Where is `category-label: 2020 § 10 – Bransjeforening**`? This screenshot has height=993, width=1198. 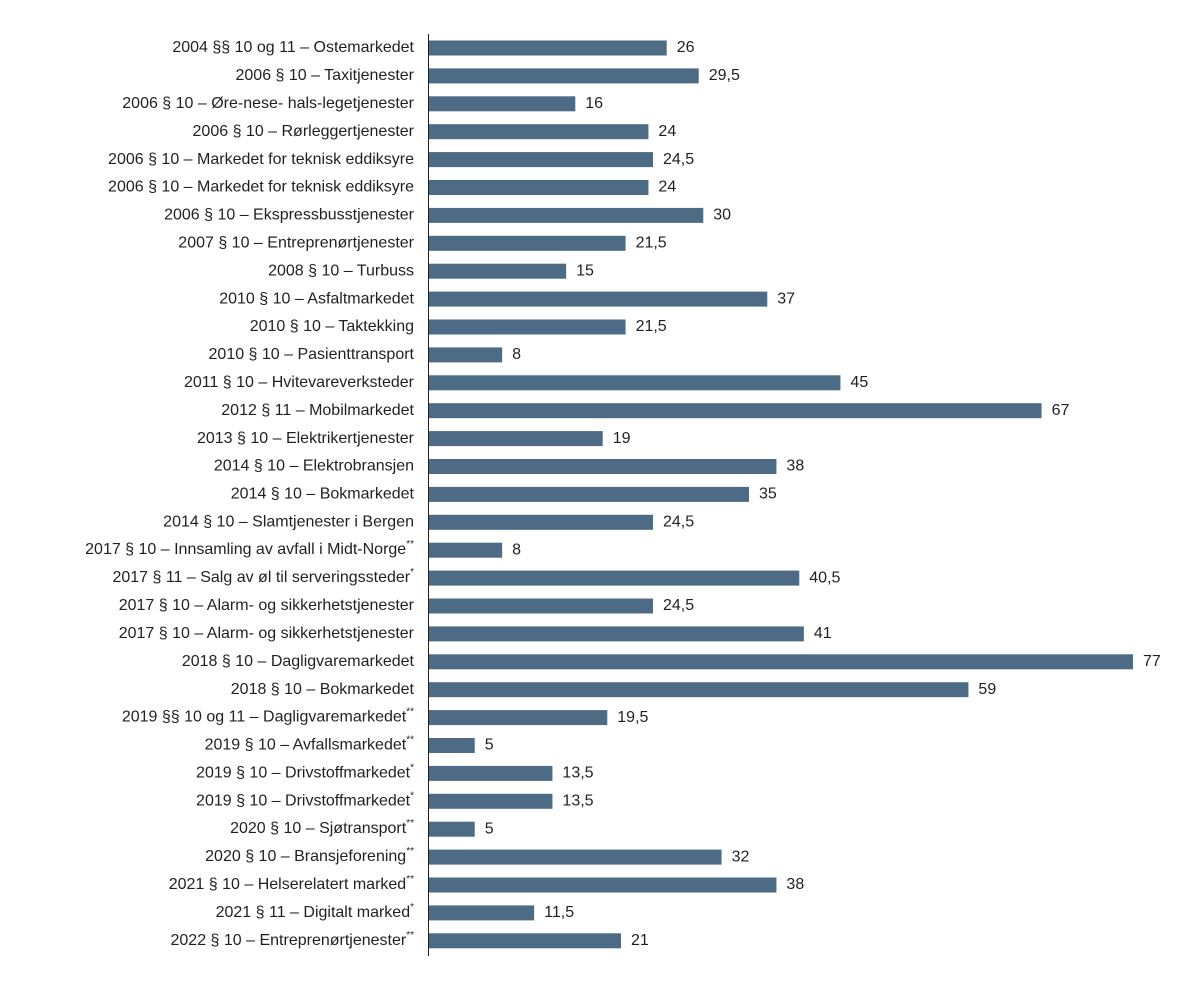
category-label: 2020 § 10 – Bransjeforening** is located at coordinates (309, 856).